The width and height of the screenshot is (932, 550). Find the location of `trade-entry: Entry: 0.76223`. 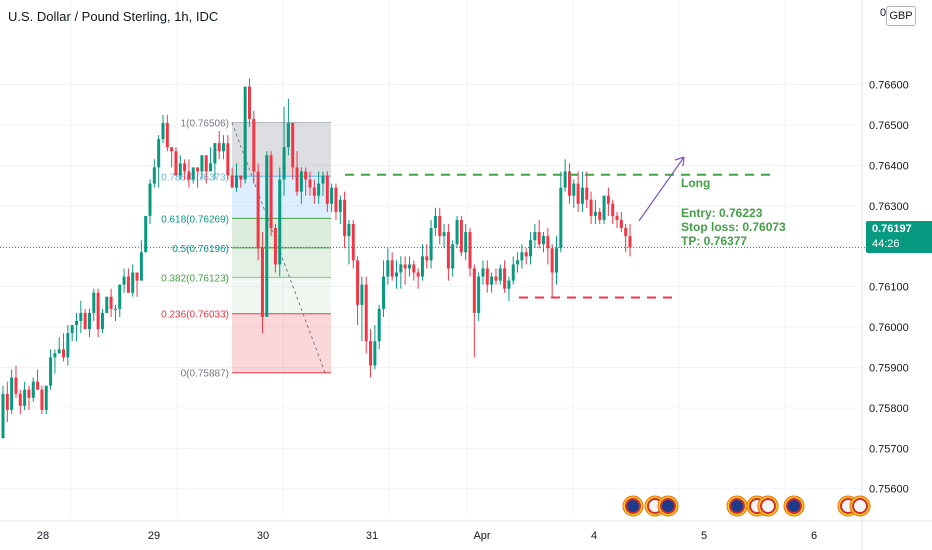

trade-entry: Entry: 0.76223 is located at coordinates (722, 213).